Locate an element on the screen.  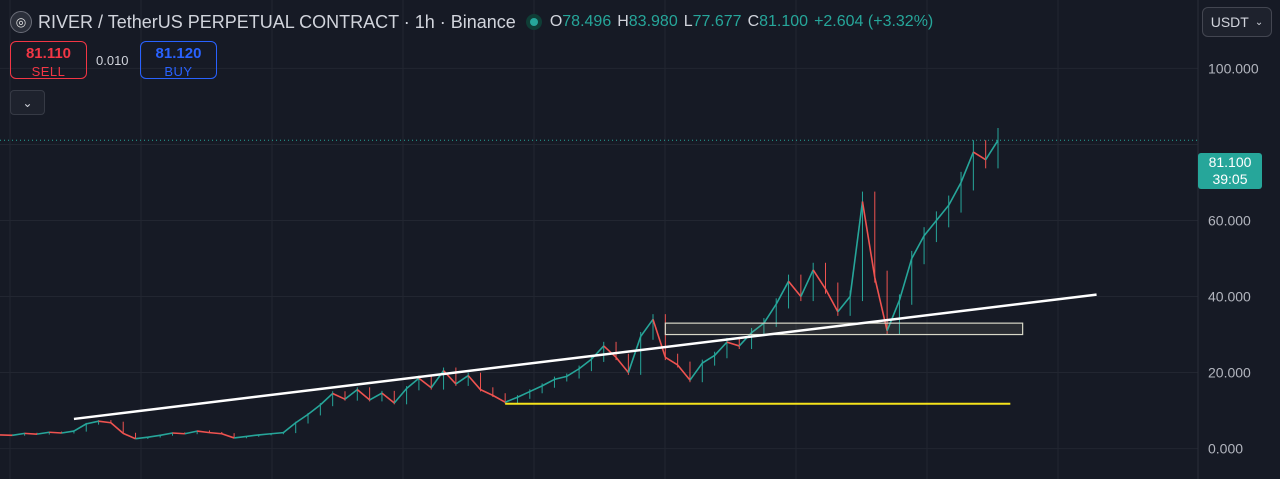
open-label: O is located at coordinates (556, 21).